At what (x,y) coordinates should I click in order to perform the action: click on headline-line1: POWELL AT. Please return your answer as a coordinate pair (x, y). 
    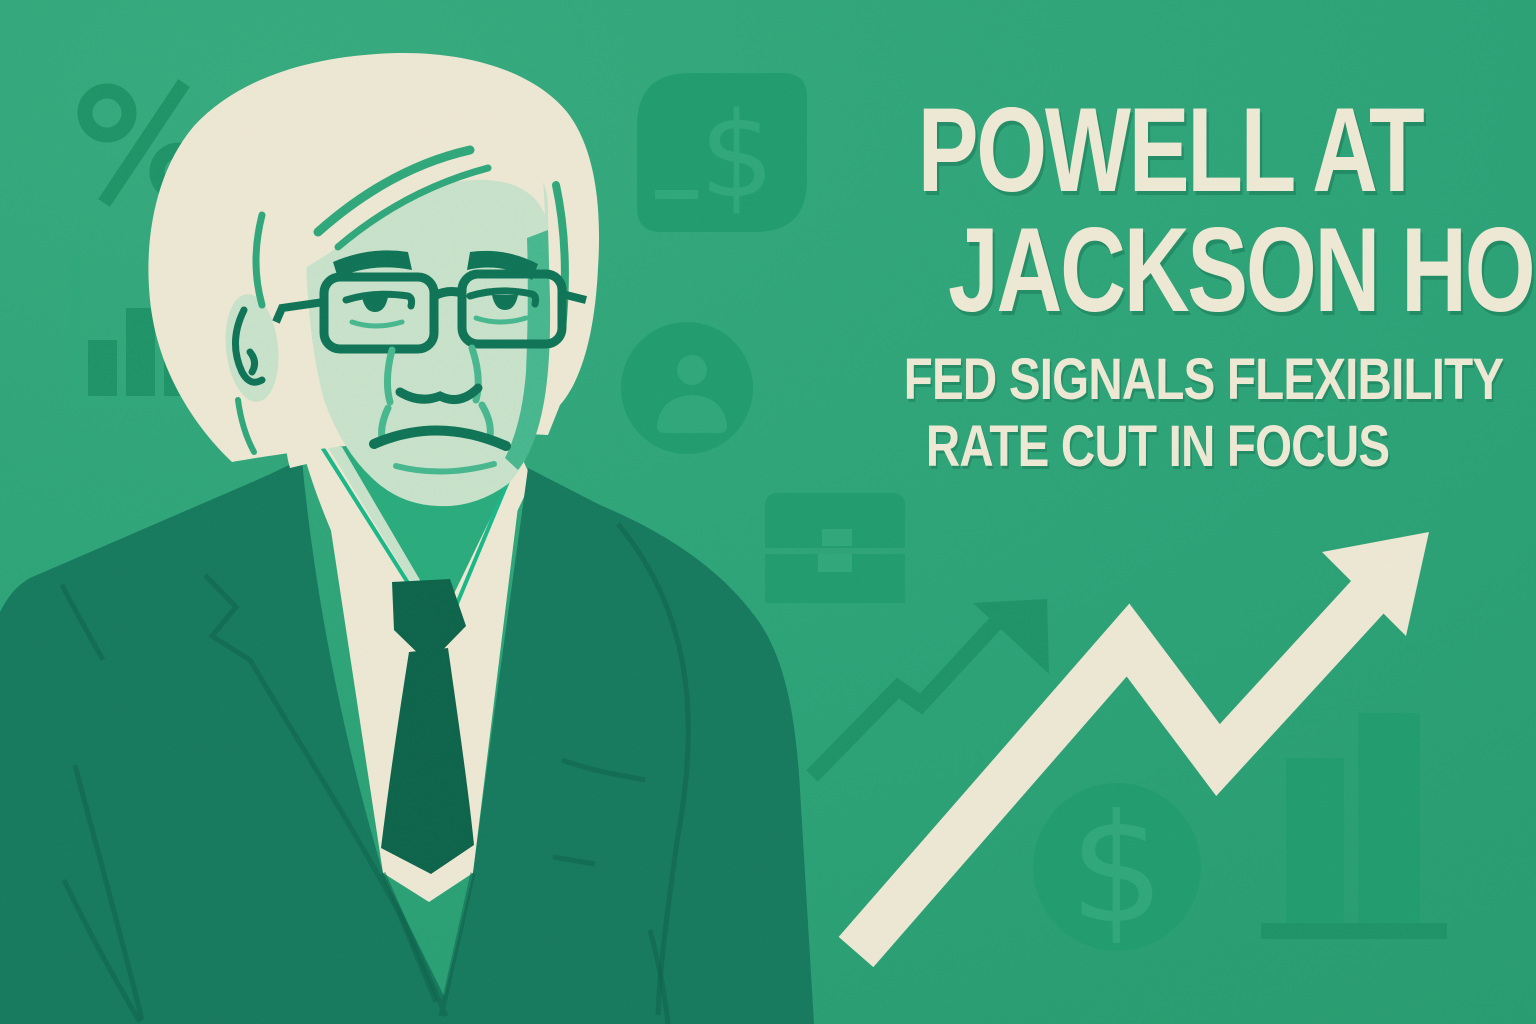
    Looking at the image, I should click on (1171, 150).